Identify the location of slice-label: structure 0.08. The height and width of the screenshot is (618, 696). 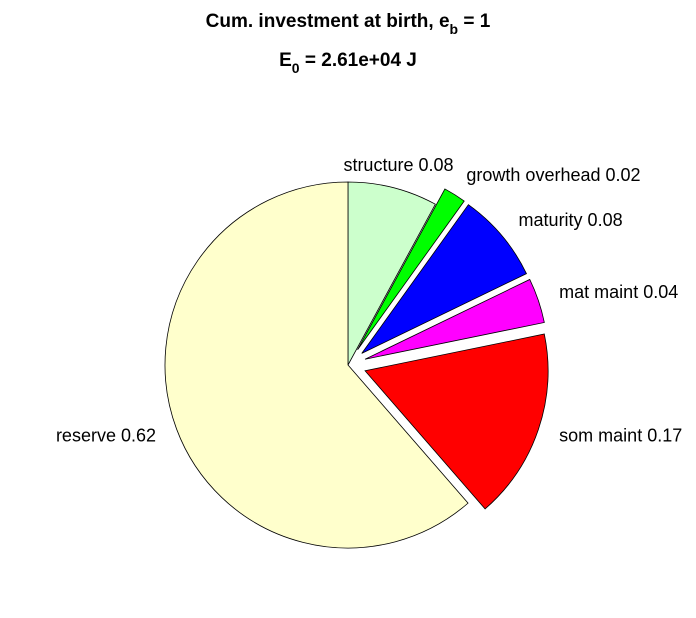
(398, 165).